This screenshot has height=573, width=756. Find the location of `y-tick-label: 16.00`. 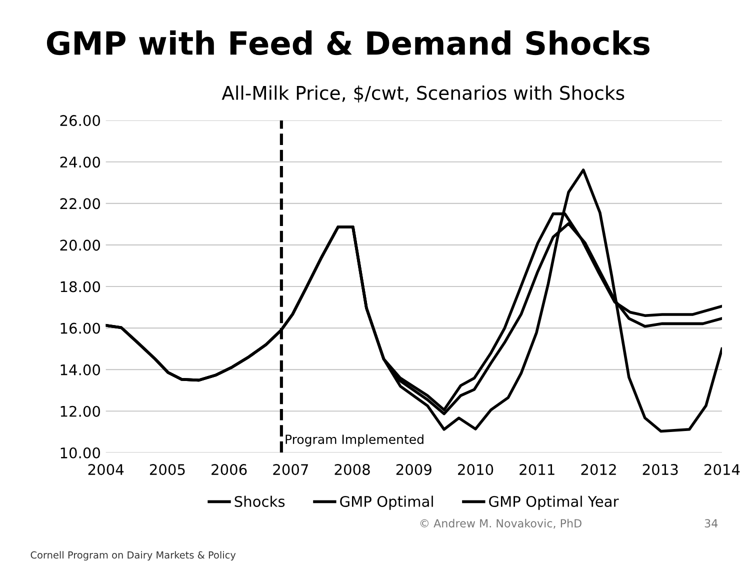

y-tick-label: 16.00 is located at coordinates (80, 328).